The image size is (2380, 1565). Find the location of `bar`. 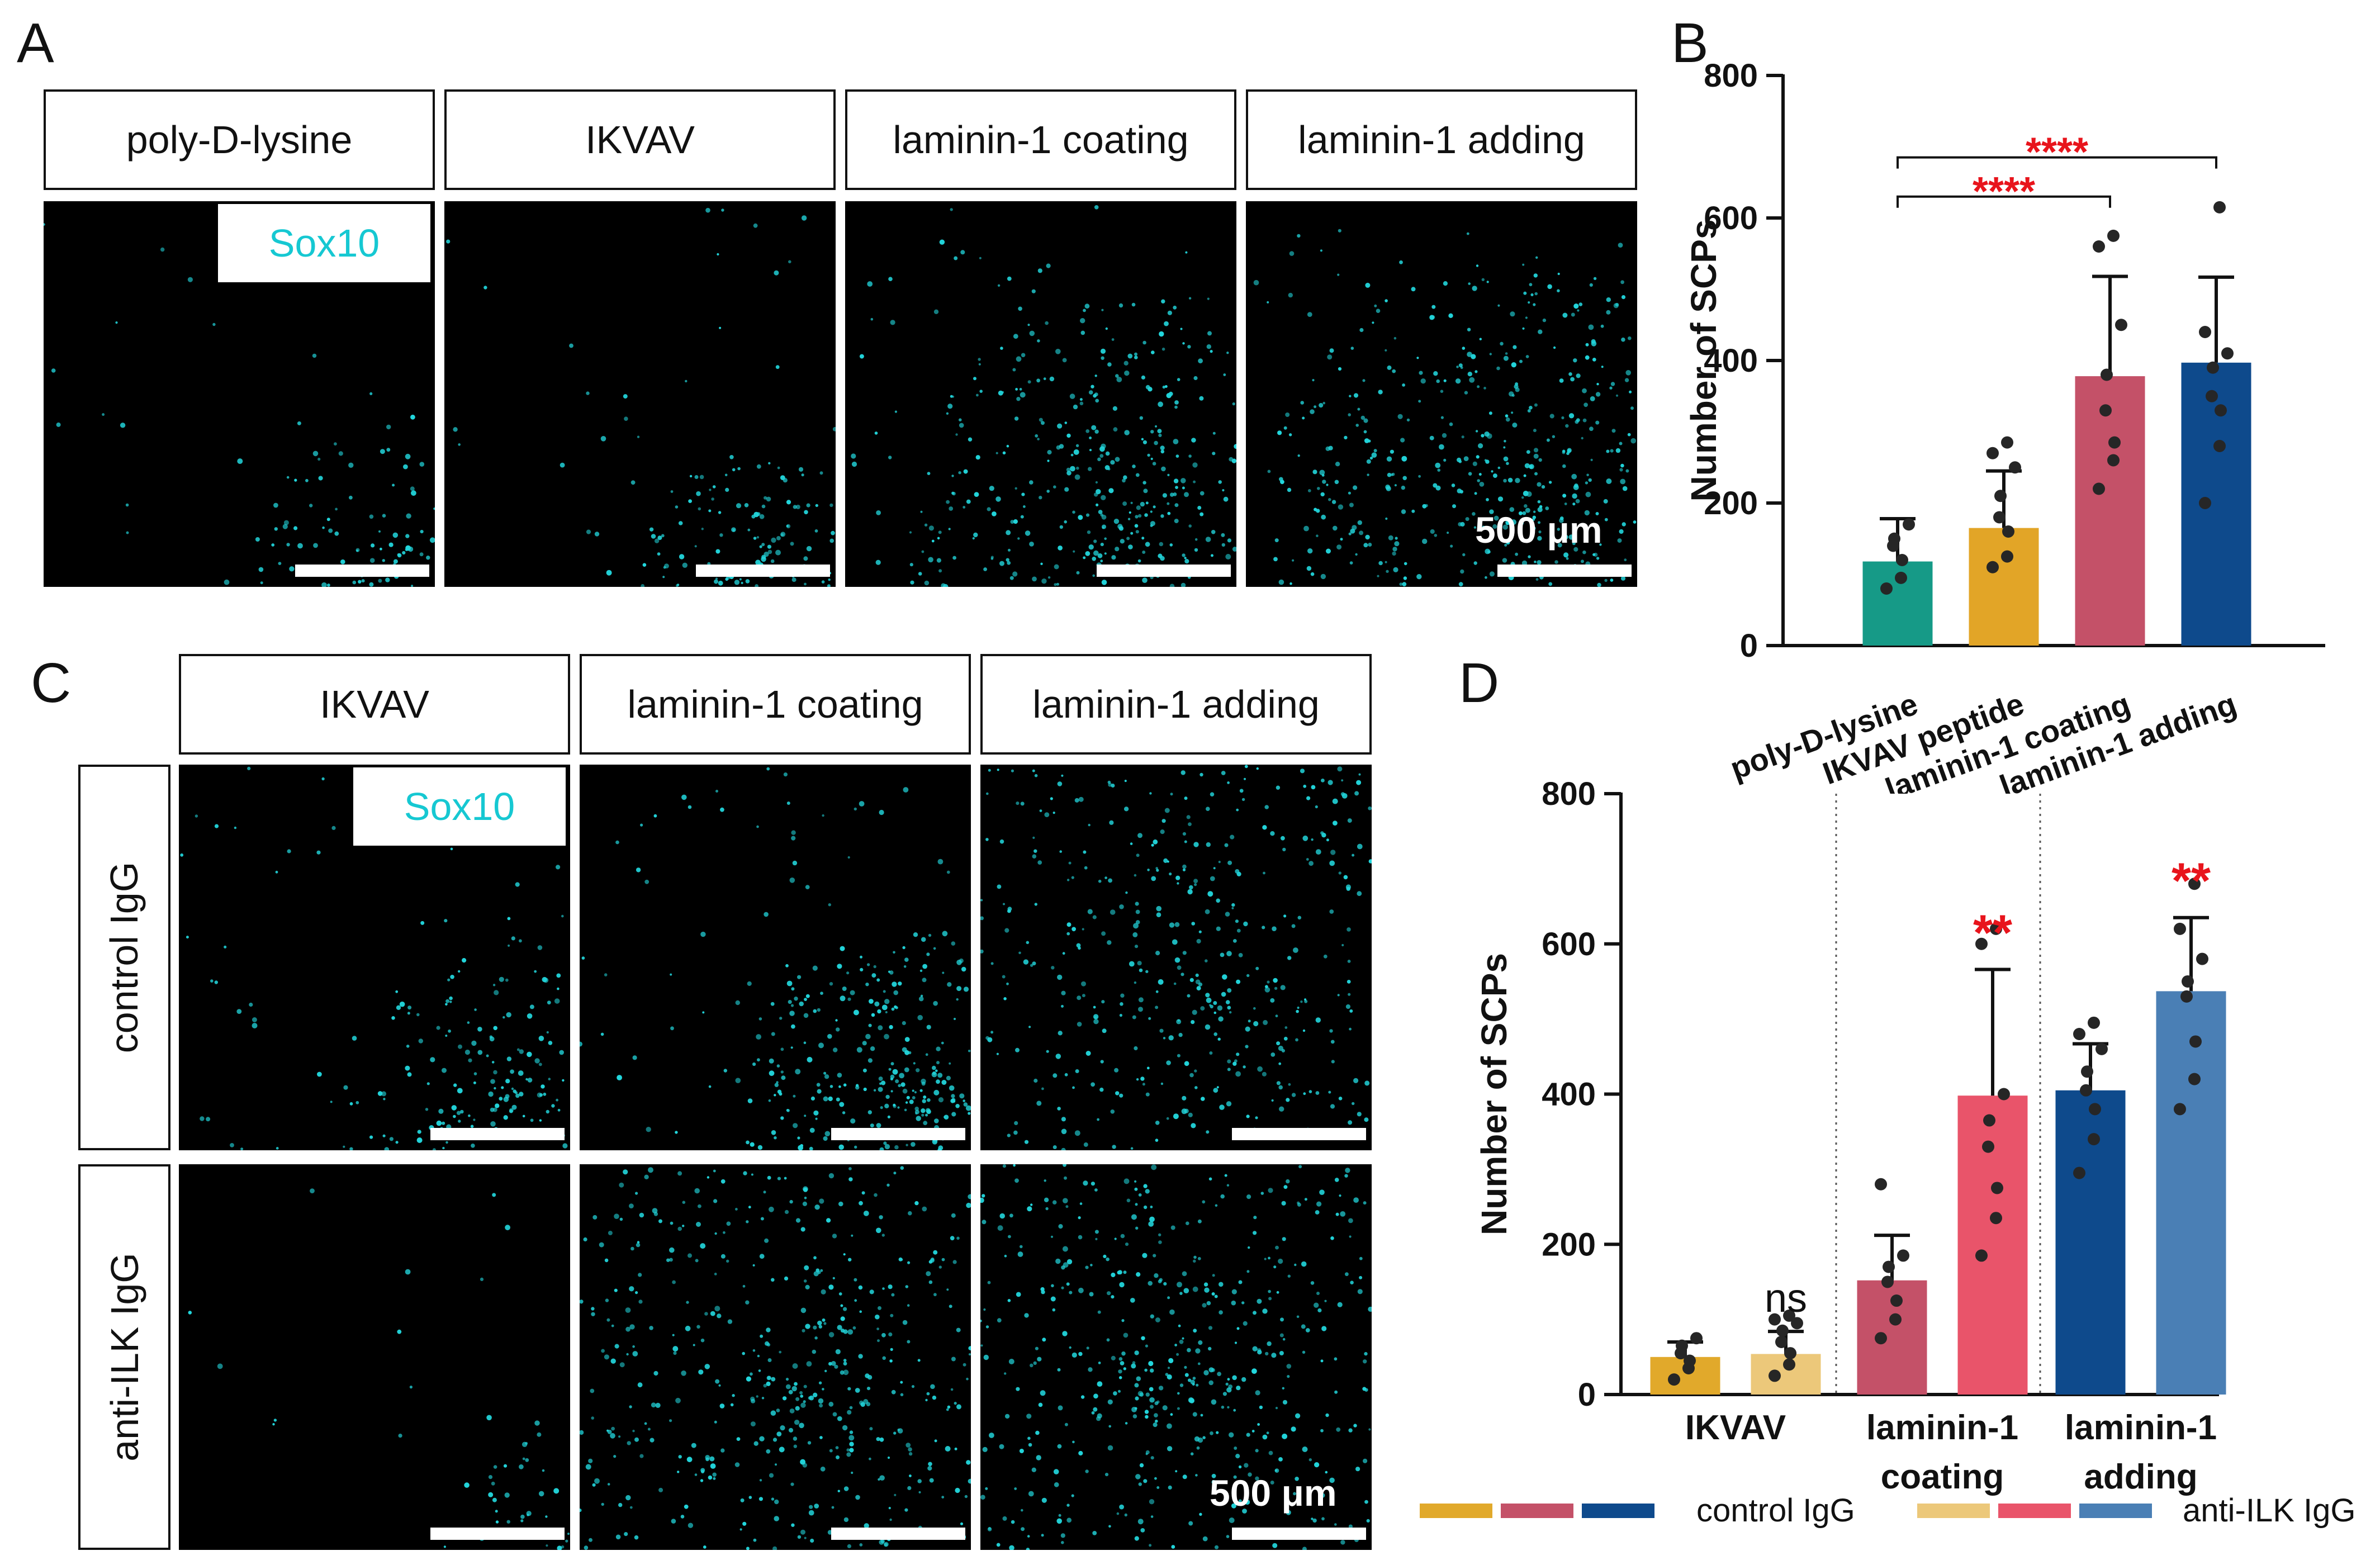

bar is located at coordinates (2004, 587).